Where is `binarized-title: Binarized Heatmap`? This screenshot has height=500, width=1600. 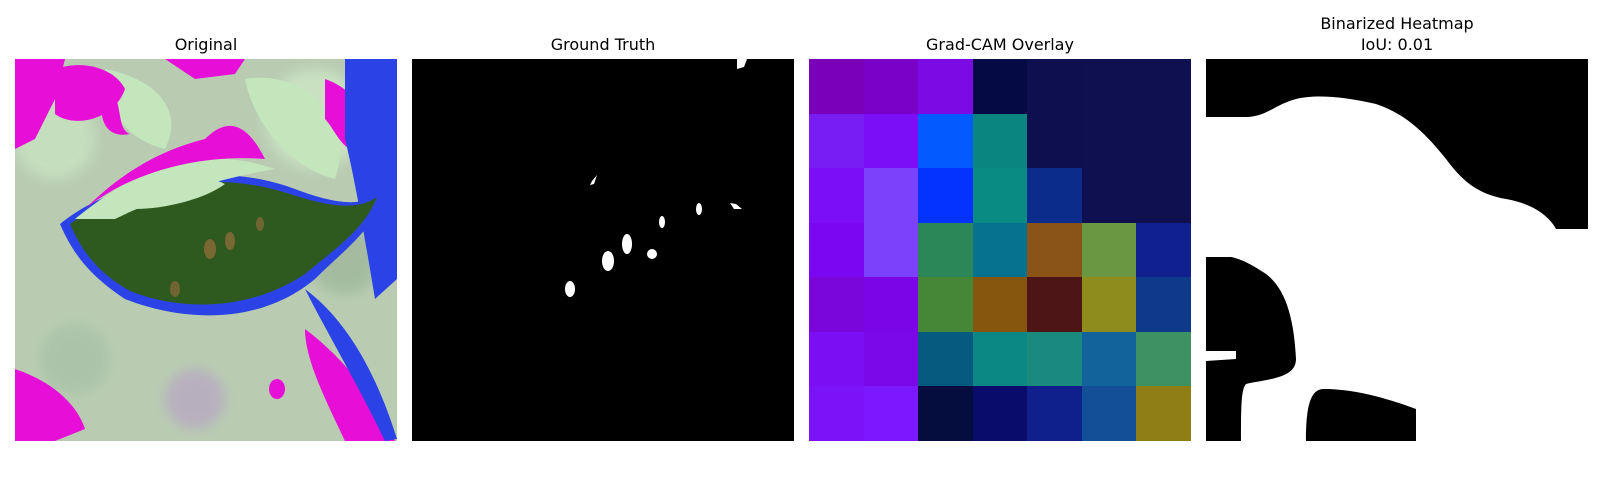
binarized-title: Binarized Heatmap is located at coordinates (1397, 23).